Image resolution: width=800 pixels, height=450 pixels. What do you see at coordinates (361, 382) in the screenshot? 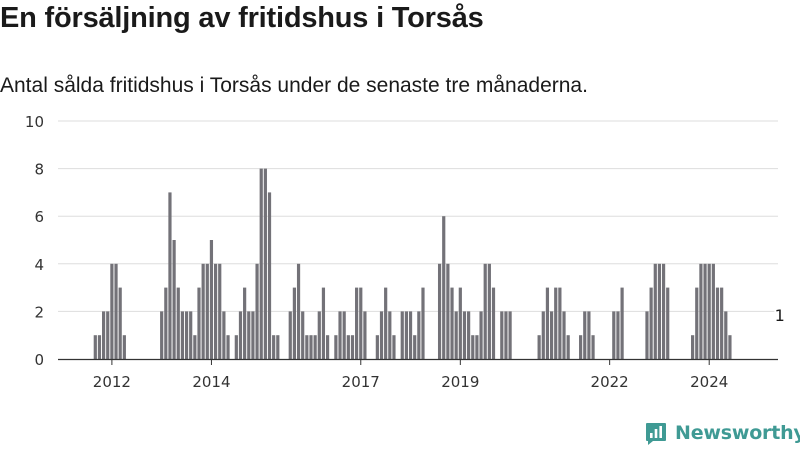
I see `x-tick-label: 2017` at bounding box center [361, 382].